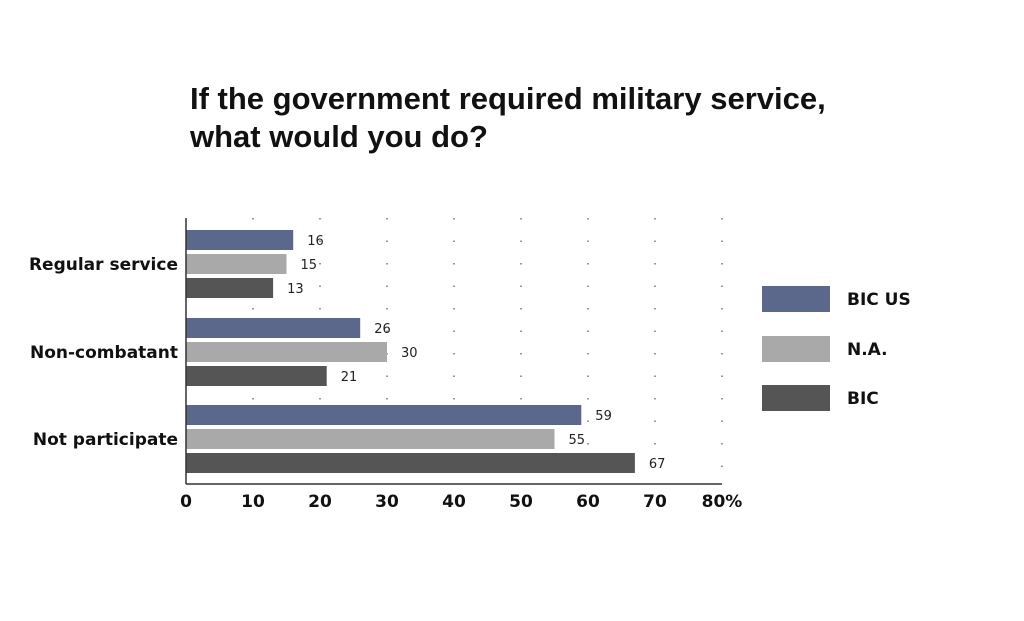 The image size is (1024, 621). What do you see at coordinates (295, 289) in the screenshot?
I see `data-label: 13` at bounding box center [295, 289].